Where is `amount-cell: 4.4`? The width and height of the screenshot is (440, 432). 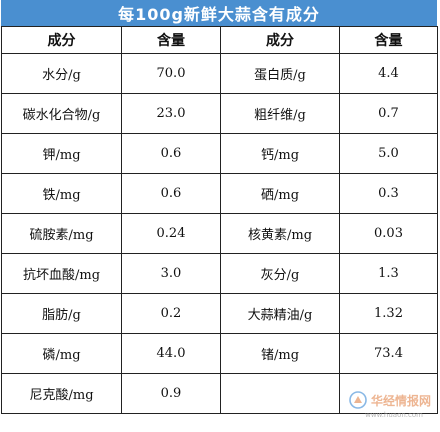
amount-cell: 4.4 is located at coordinates (388, 73).